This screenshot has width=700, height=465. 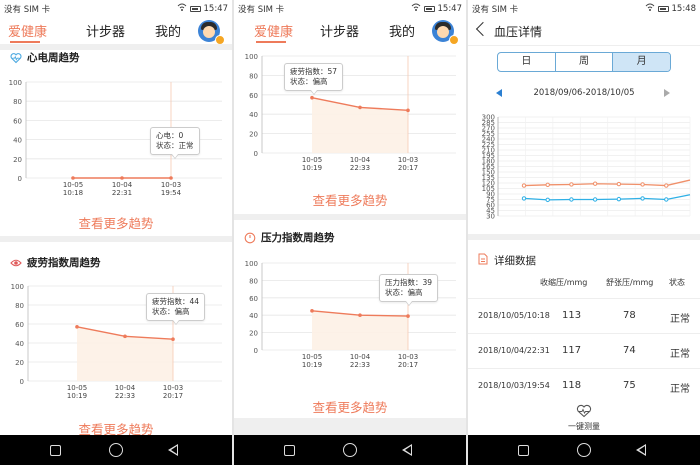 What do you see at coordinates (488, 162) in the screenshot?
I see `y-tick-label: 180` at bounding box center [488, 162].